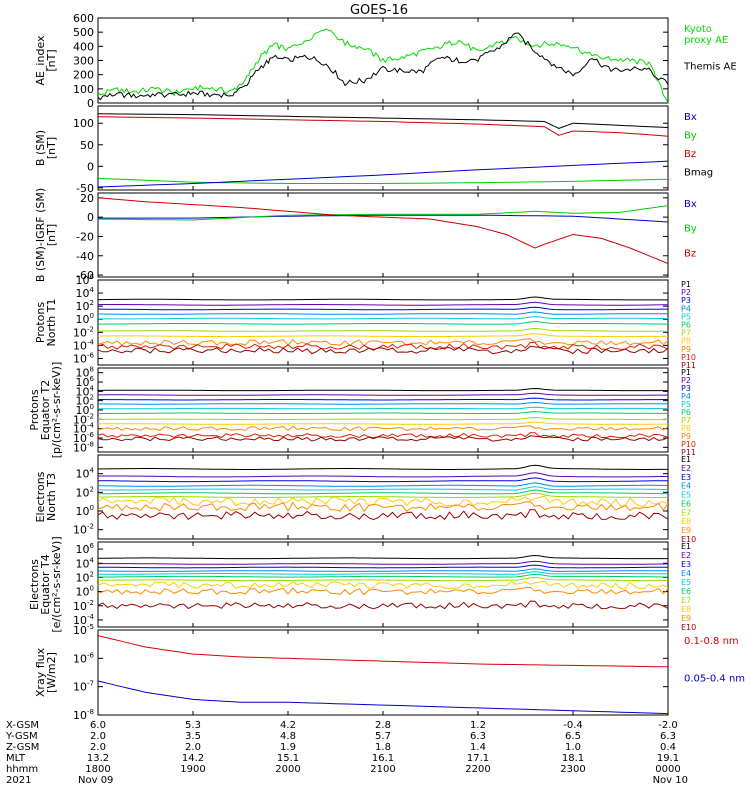  Describe the element at coordinates (670, 780) in the screenshot. I see `ephem-value: Nov 10` at that location.